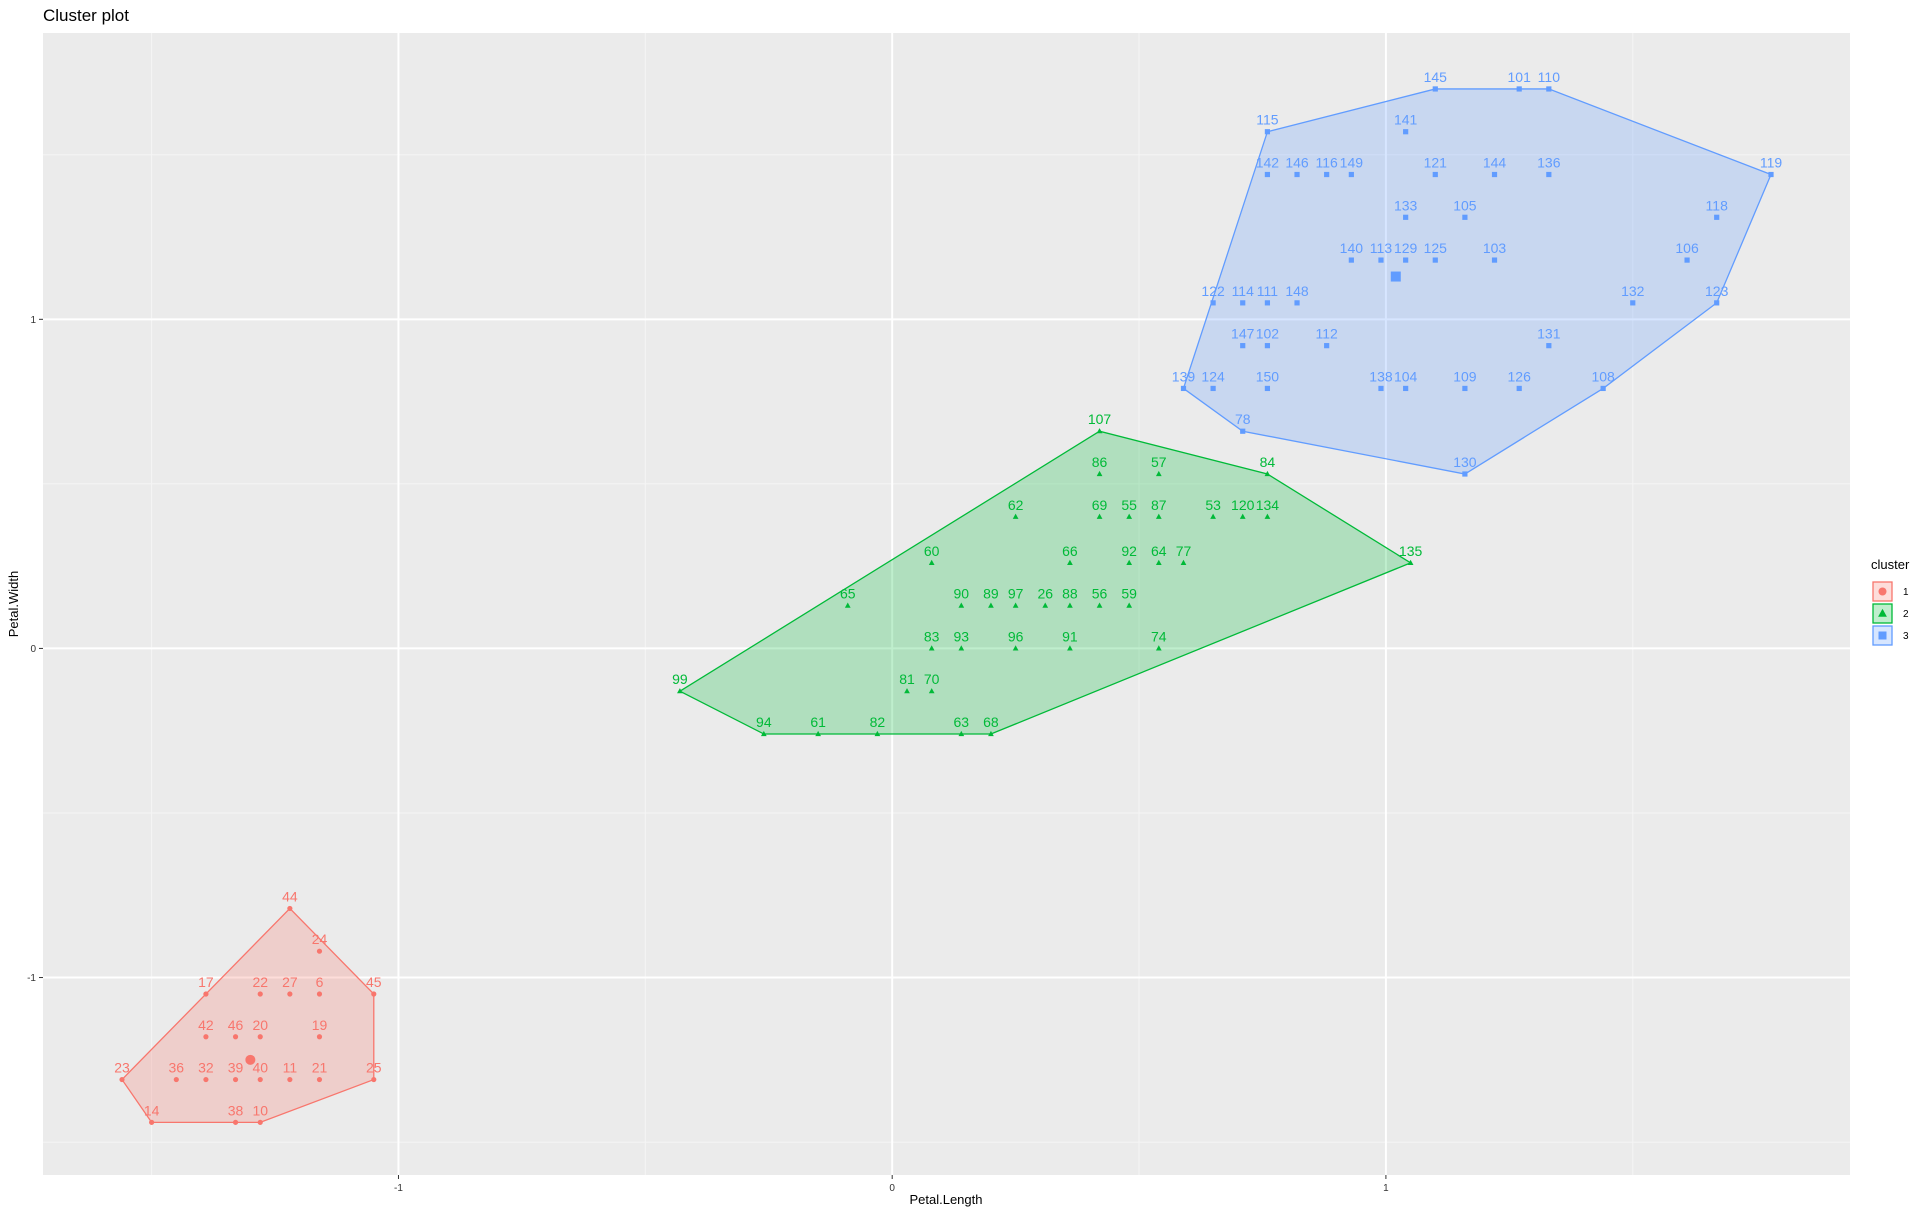 Image resolution: width=1920 pixels, height=1210 pixels. I want to click on point-label-39: 39, so click(236, 1068).